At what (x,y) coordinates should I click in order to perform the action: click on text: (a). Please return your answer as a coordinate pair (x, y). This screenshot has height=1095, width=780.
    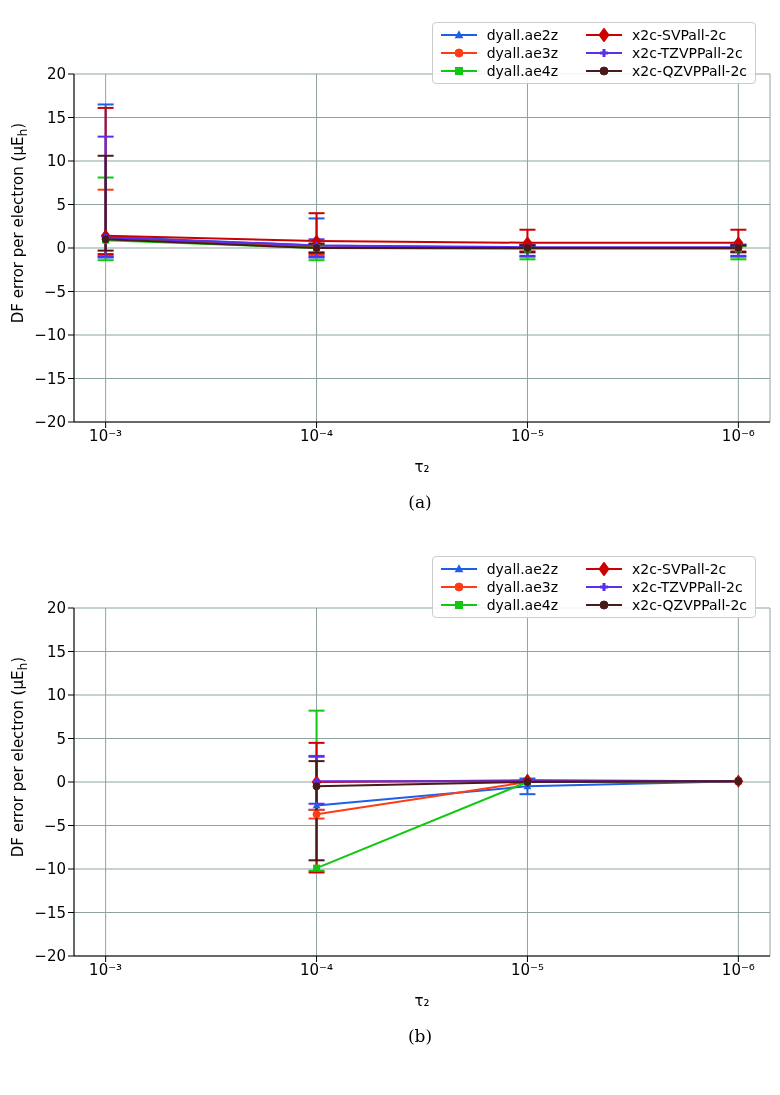
    Looking at the image, I should click on (420, 502).